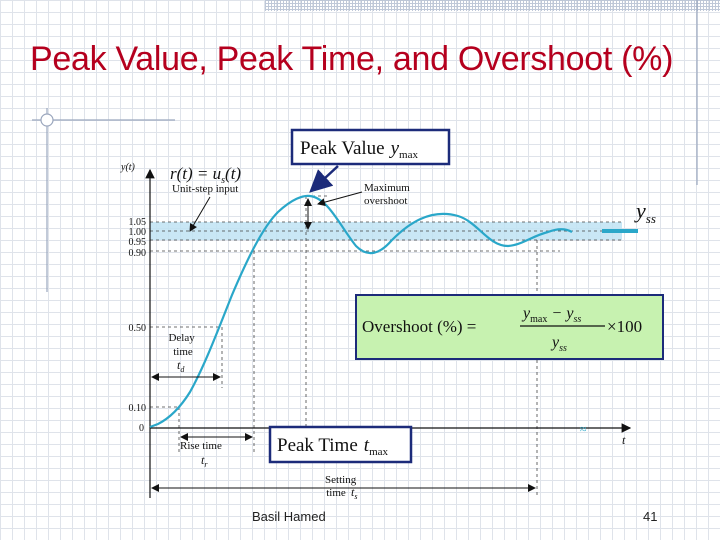  What do you see at coordinates (509, 327) in the screenshot?
I see `overshoot-formula-box: Overshoot (%) = ymax − yss yss ×100` at bounding box center [509, 327].